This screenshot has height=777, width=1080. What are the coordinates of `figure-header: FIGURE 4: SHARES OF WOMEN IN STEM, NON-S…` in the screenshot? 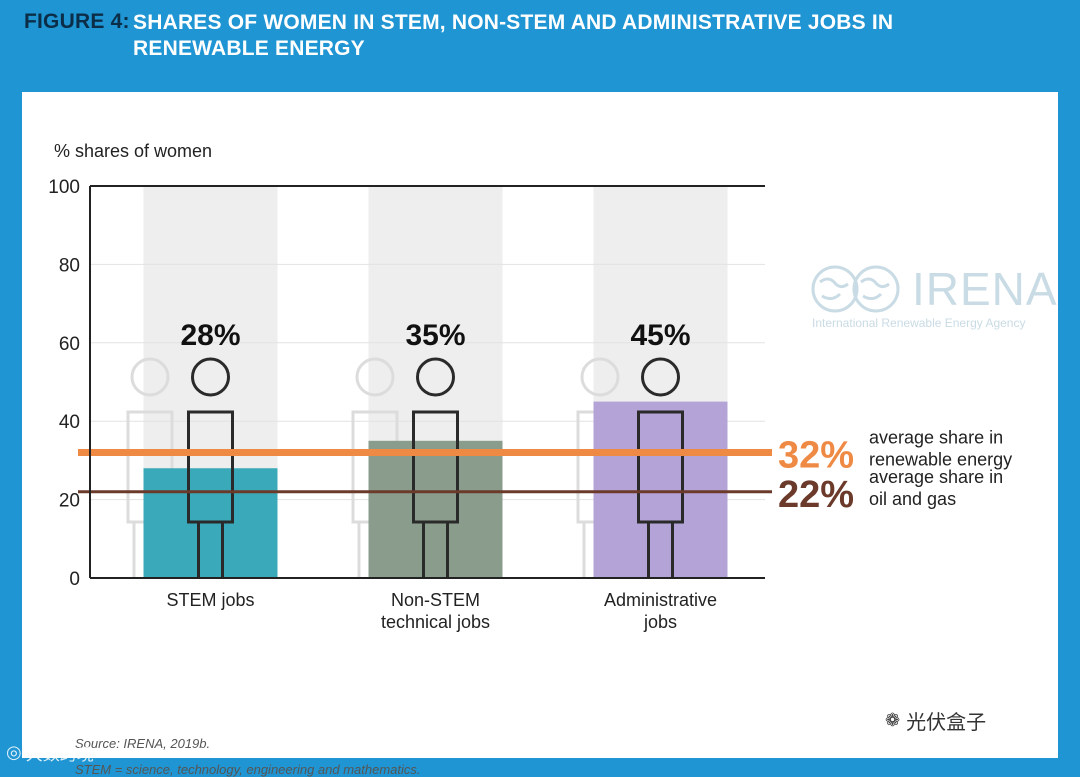 It's located at (540, 46).